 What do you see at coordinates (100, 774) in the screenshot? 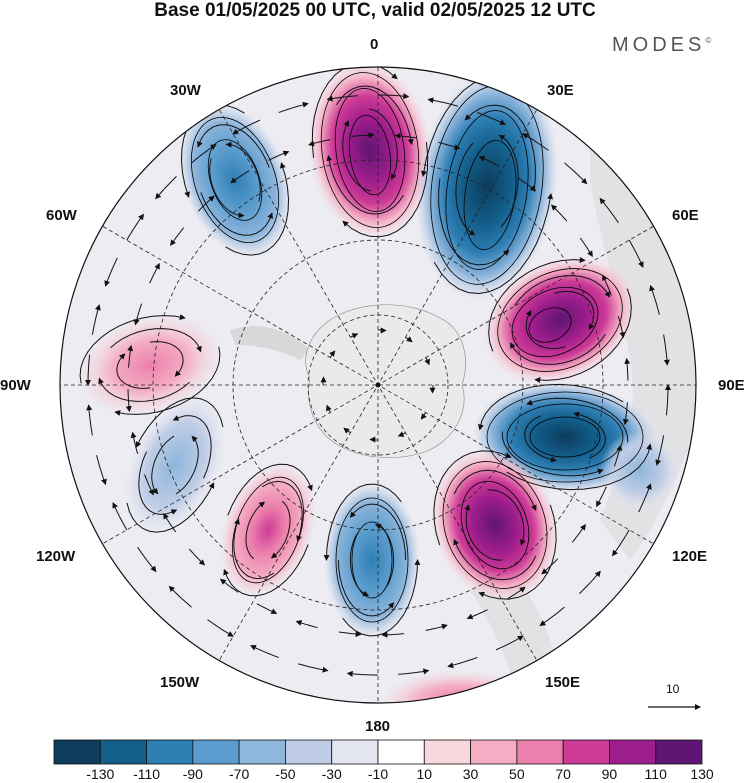
I see `colorbar-label: -130` at bounding box center [100, 774].